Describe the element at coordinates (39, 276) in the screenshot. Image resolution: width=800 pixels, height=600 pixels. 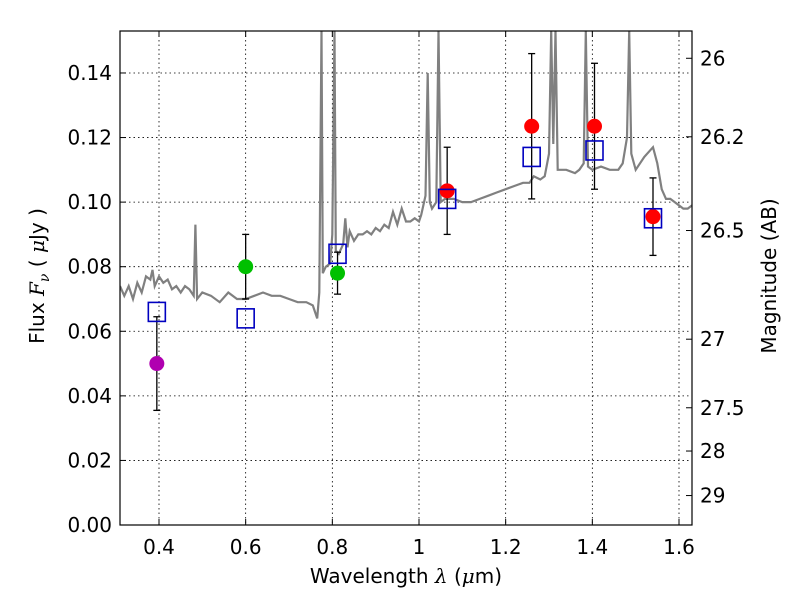
I see `y-axis-label: Flux Fν ( μJy )` at that location.